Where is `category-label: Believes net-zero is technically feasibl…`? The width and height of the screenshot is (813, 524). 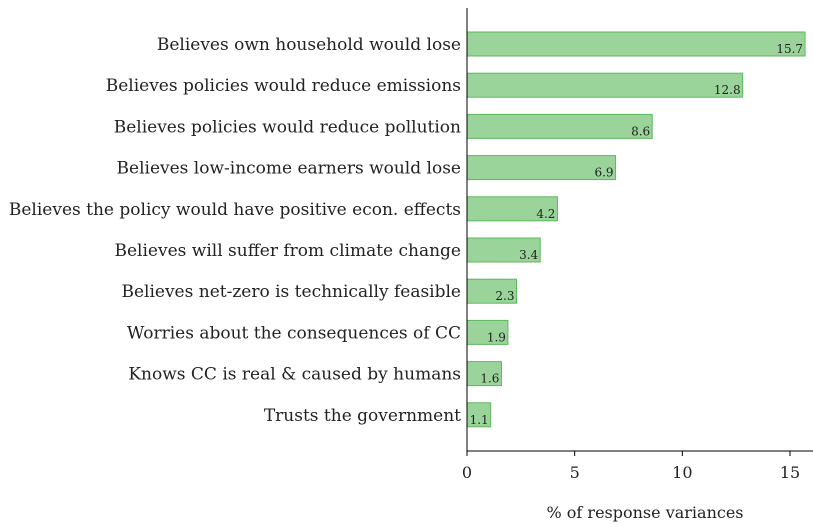
category-label: Believes net-zero is technically feasibl… is located at coordinates (291, 292).